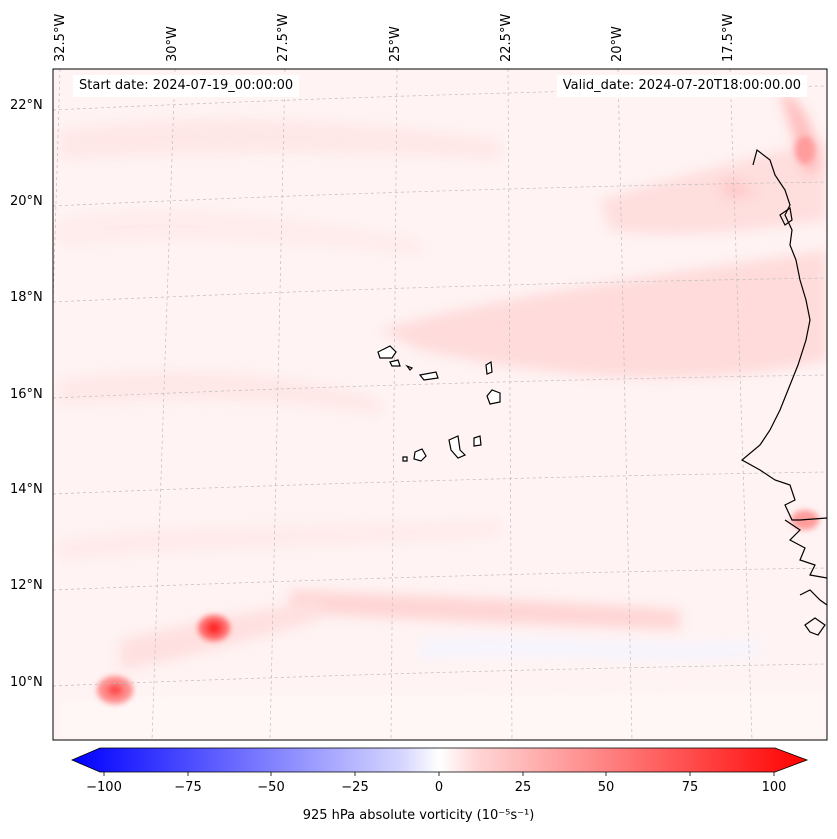 The height and width of the screenshot is (839, 837). Describe the element at coordinates (26, 105) in the screenshot. I see `lat-label: 22°N` at that location.